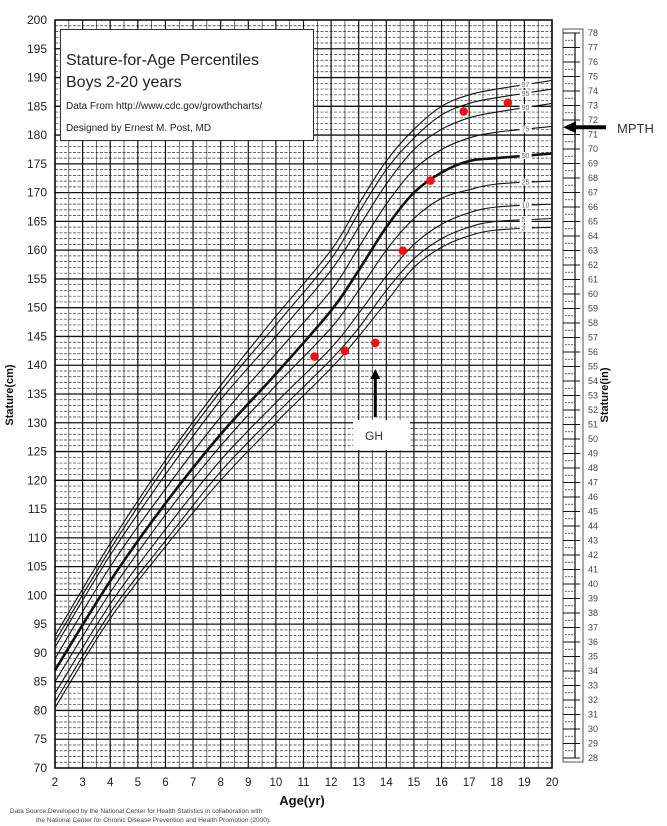 The image size is (667, 826). I want to click on y2-tick-label: 73, so click(593, 106).